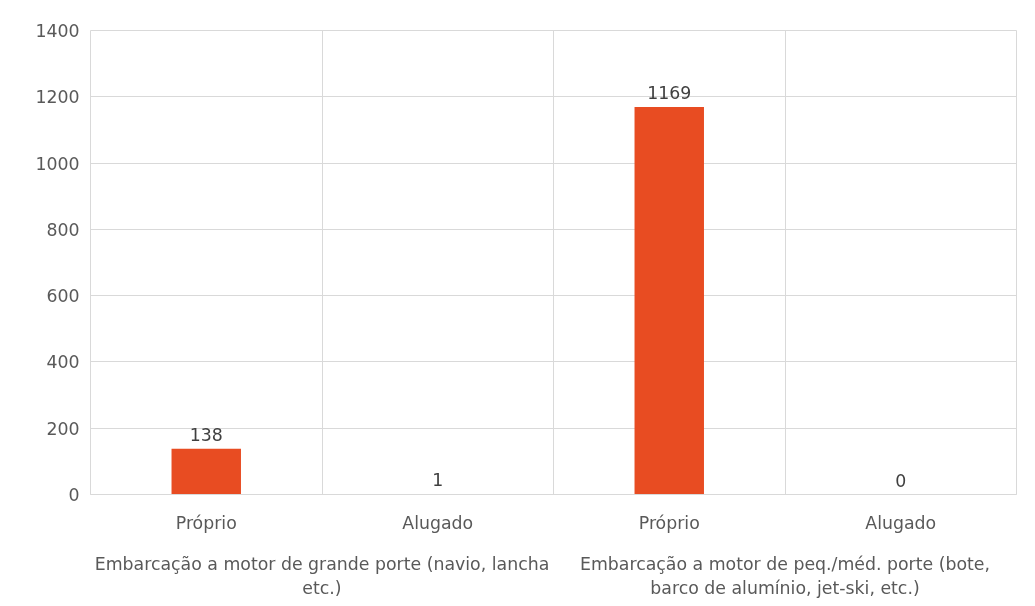 The image size is (1035, 606). Describe the element at coordinates (322, 575) in the screenshot. I see `text: Embarcação a motor de grande porte (navio, lancha etc.)` at that location.